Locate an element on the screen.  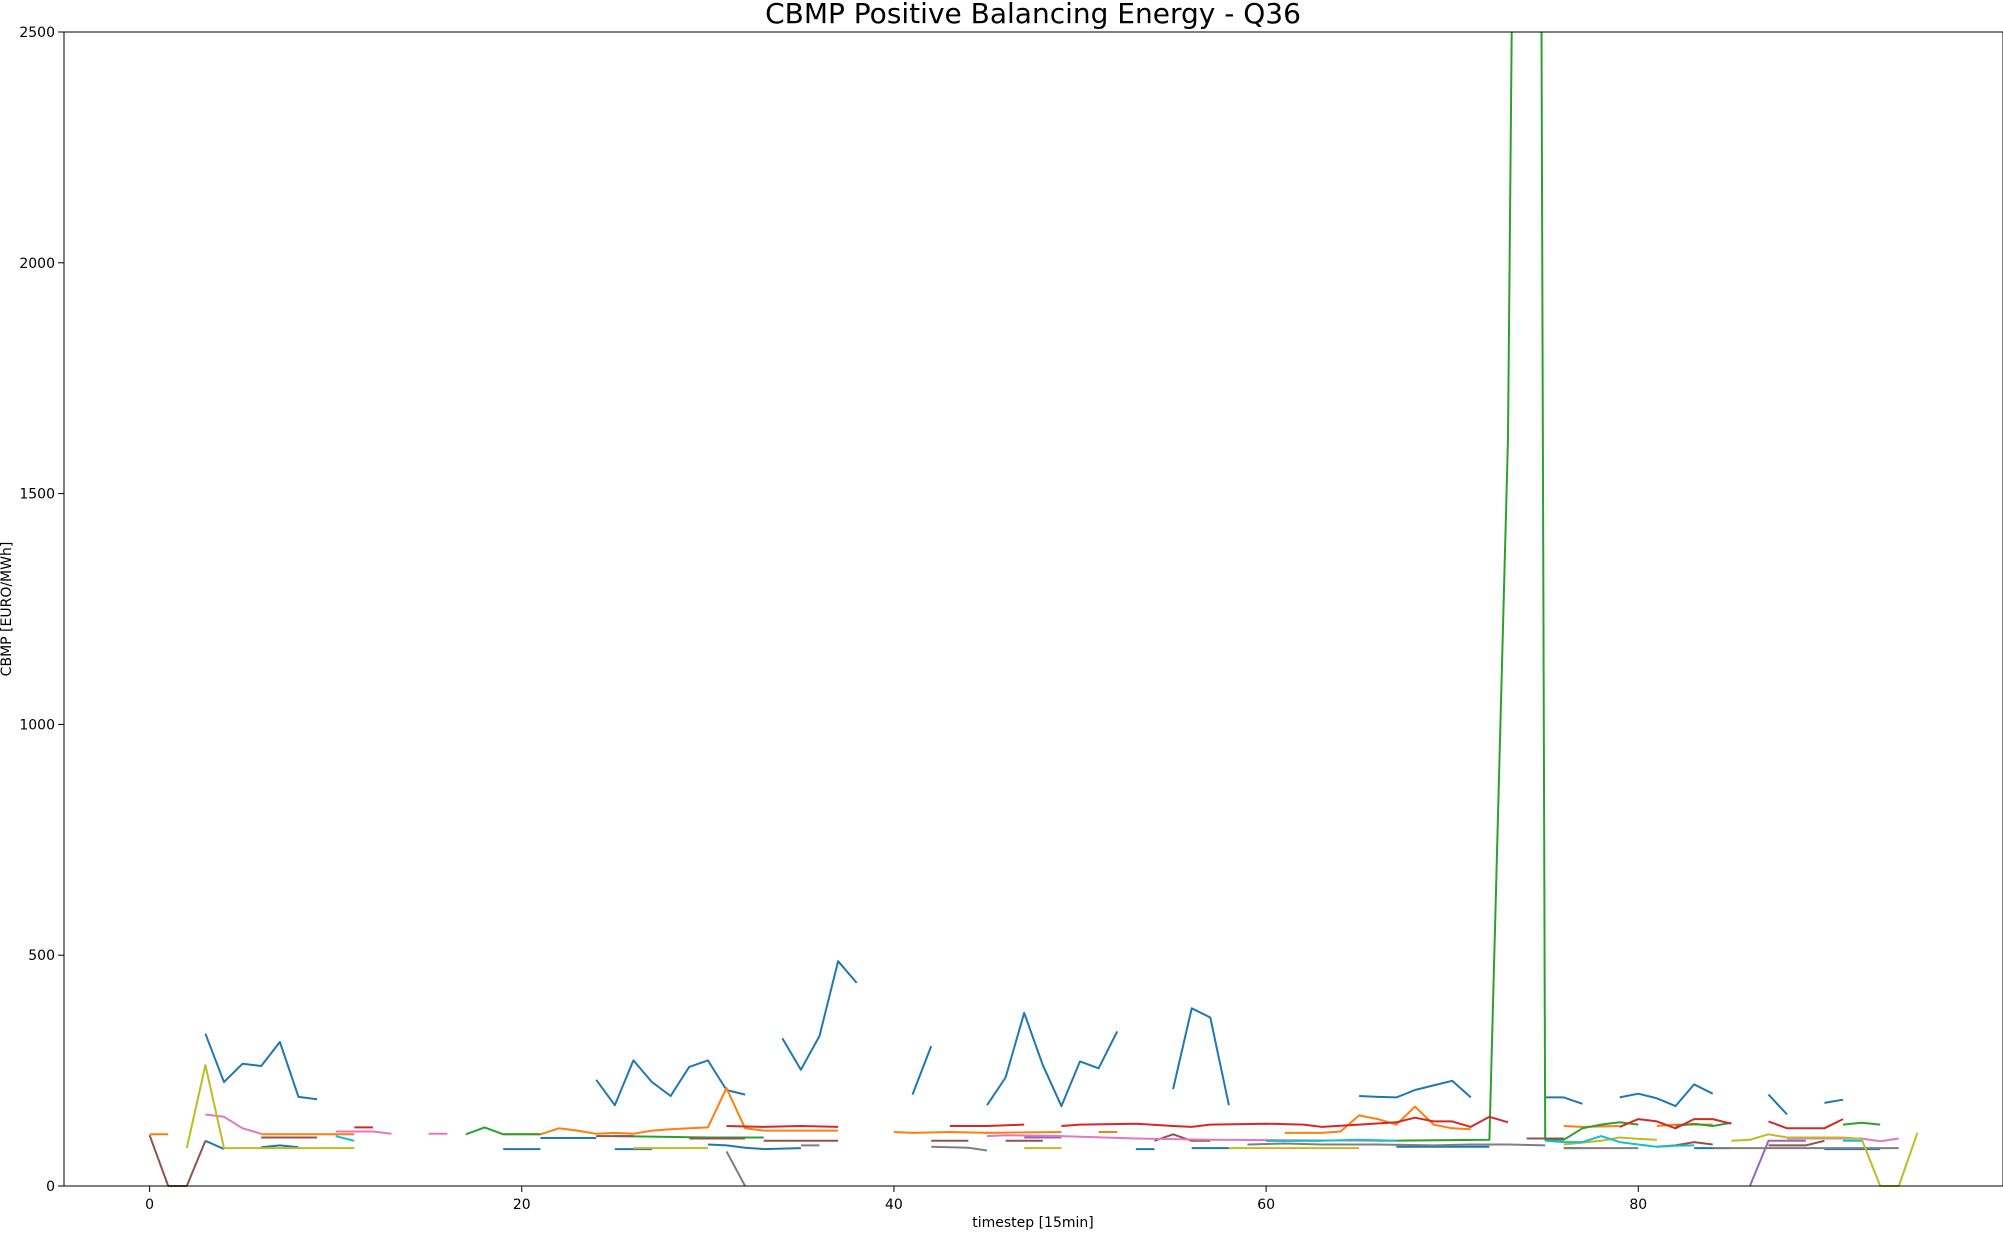
x-tick-label: 40 is located at coordinates (894, 1205).